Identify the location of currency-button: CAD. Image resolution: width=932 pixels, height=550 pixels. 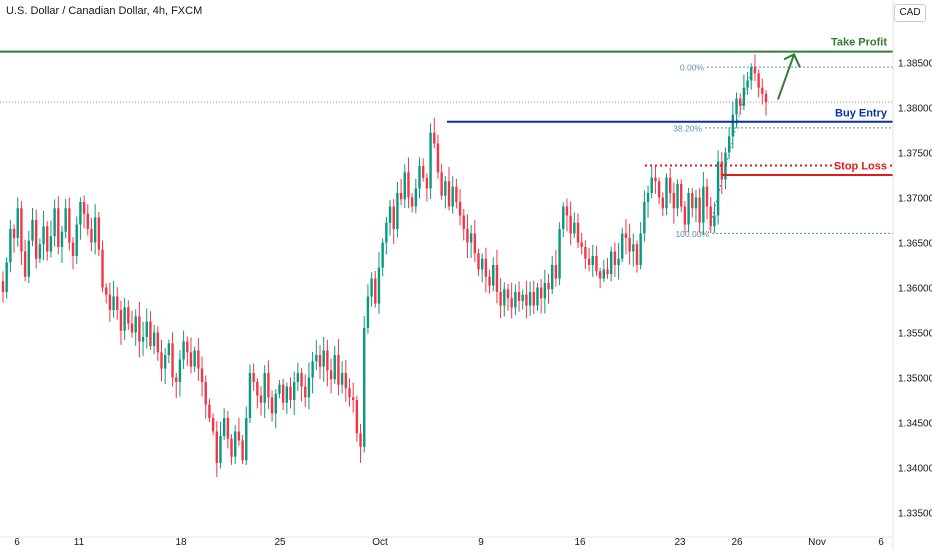
(910, 13).